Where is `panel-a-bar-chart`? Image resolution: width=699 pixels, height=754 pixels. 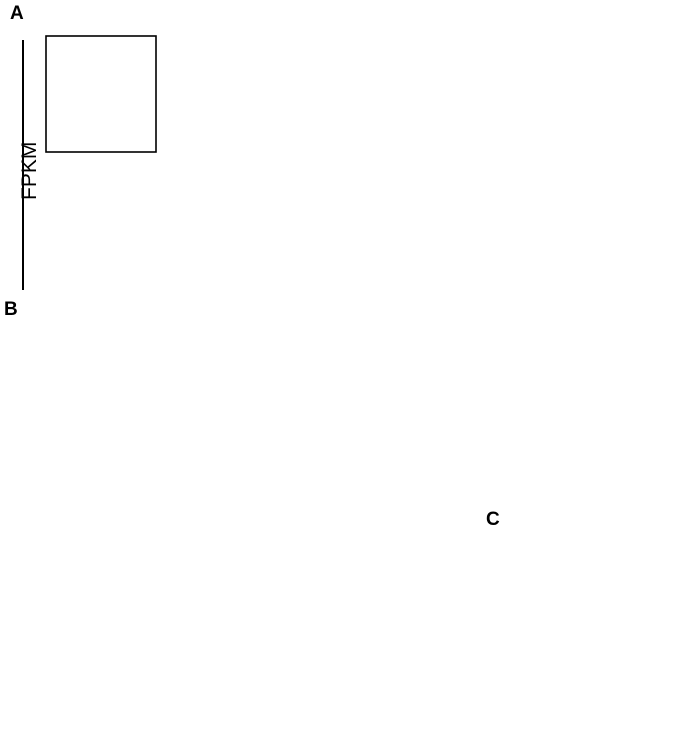
panel-a-bar-chart is located at coordinates (493, 226).